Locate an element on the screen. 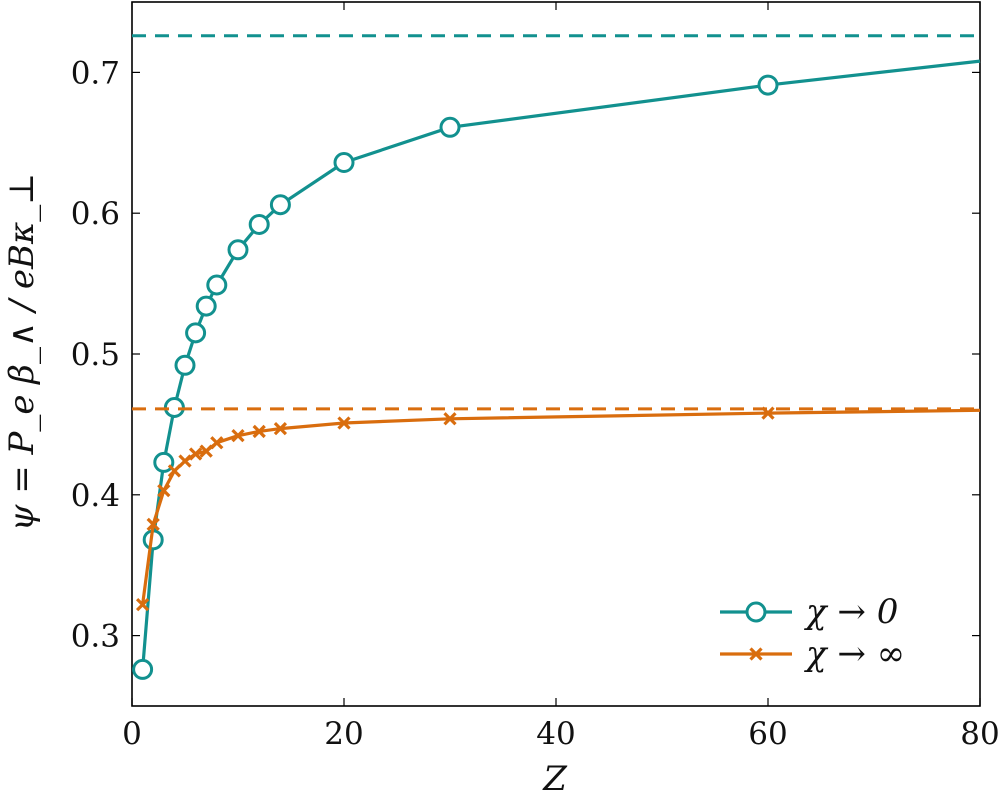 Image resolution: width=1000 pixels, height=800 pixels. x-tick-label: 60 is located at coordinates (767, 734).